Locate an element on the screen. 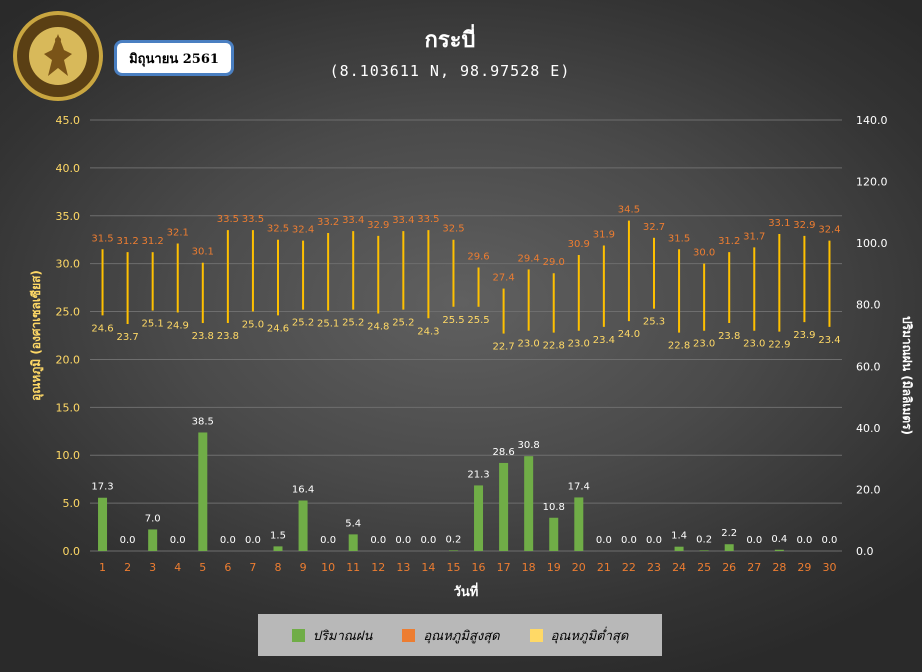 The height and width of the screenshot is (672, 922). left-axis-tick: 20.0 is located at coordinates (68, 359).